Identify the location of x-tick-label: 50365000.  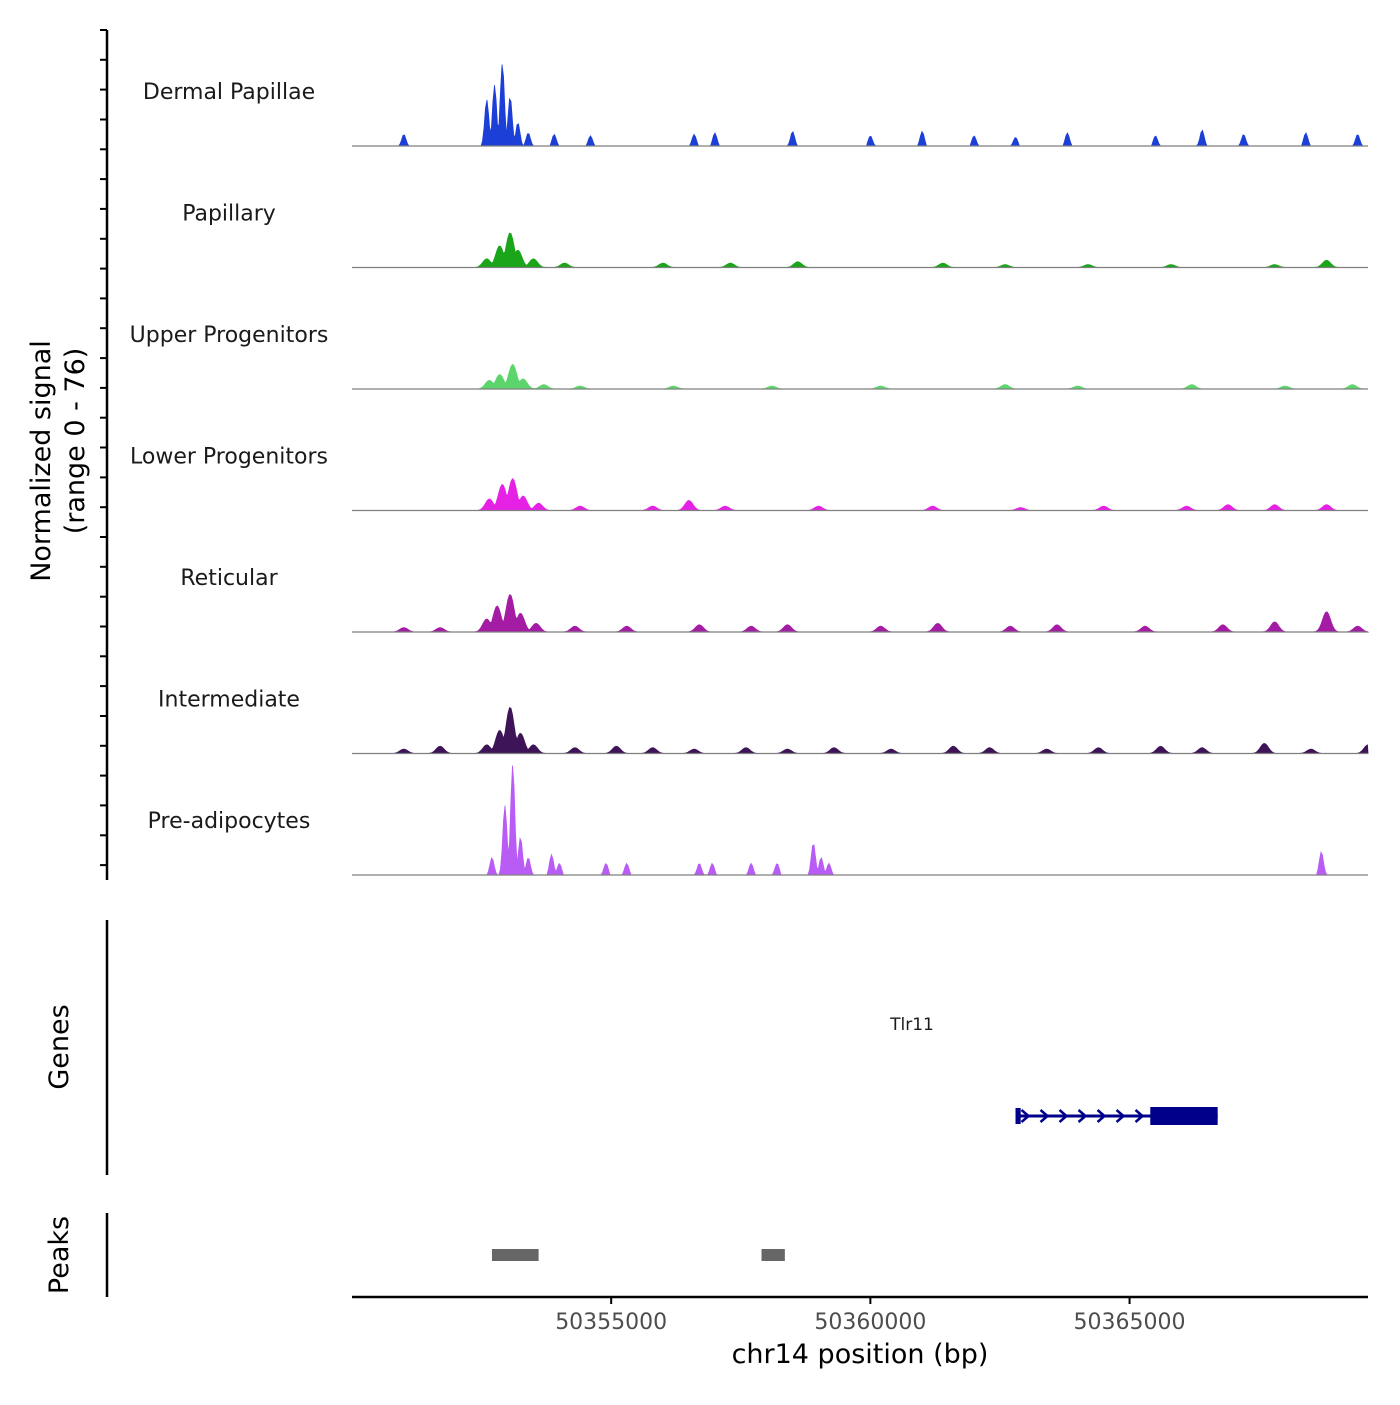
(1130, 1322).